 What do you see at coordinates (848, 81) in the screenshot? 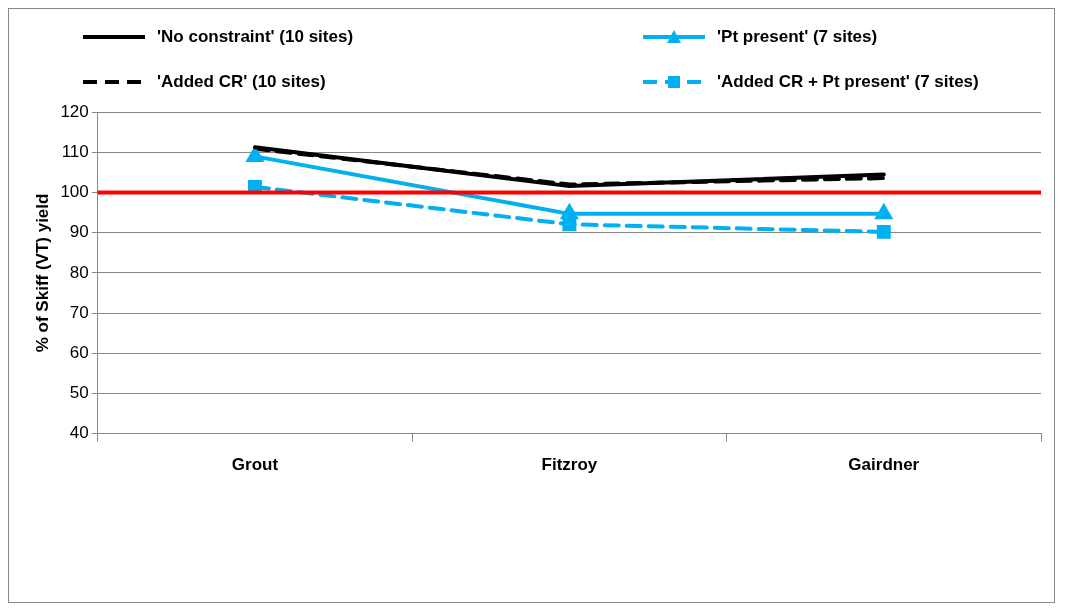
I see `legend-label: 'Added CR + Pt present' (7 sites)` at bounding box center [848, 81].